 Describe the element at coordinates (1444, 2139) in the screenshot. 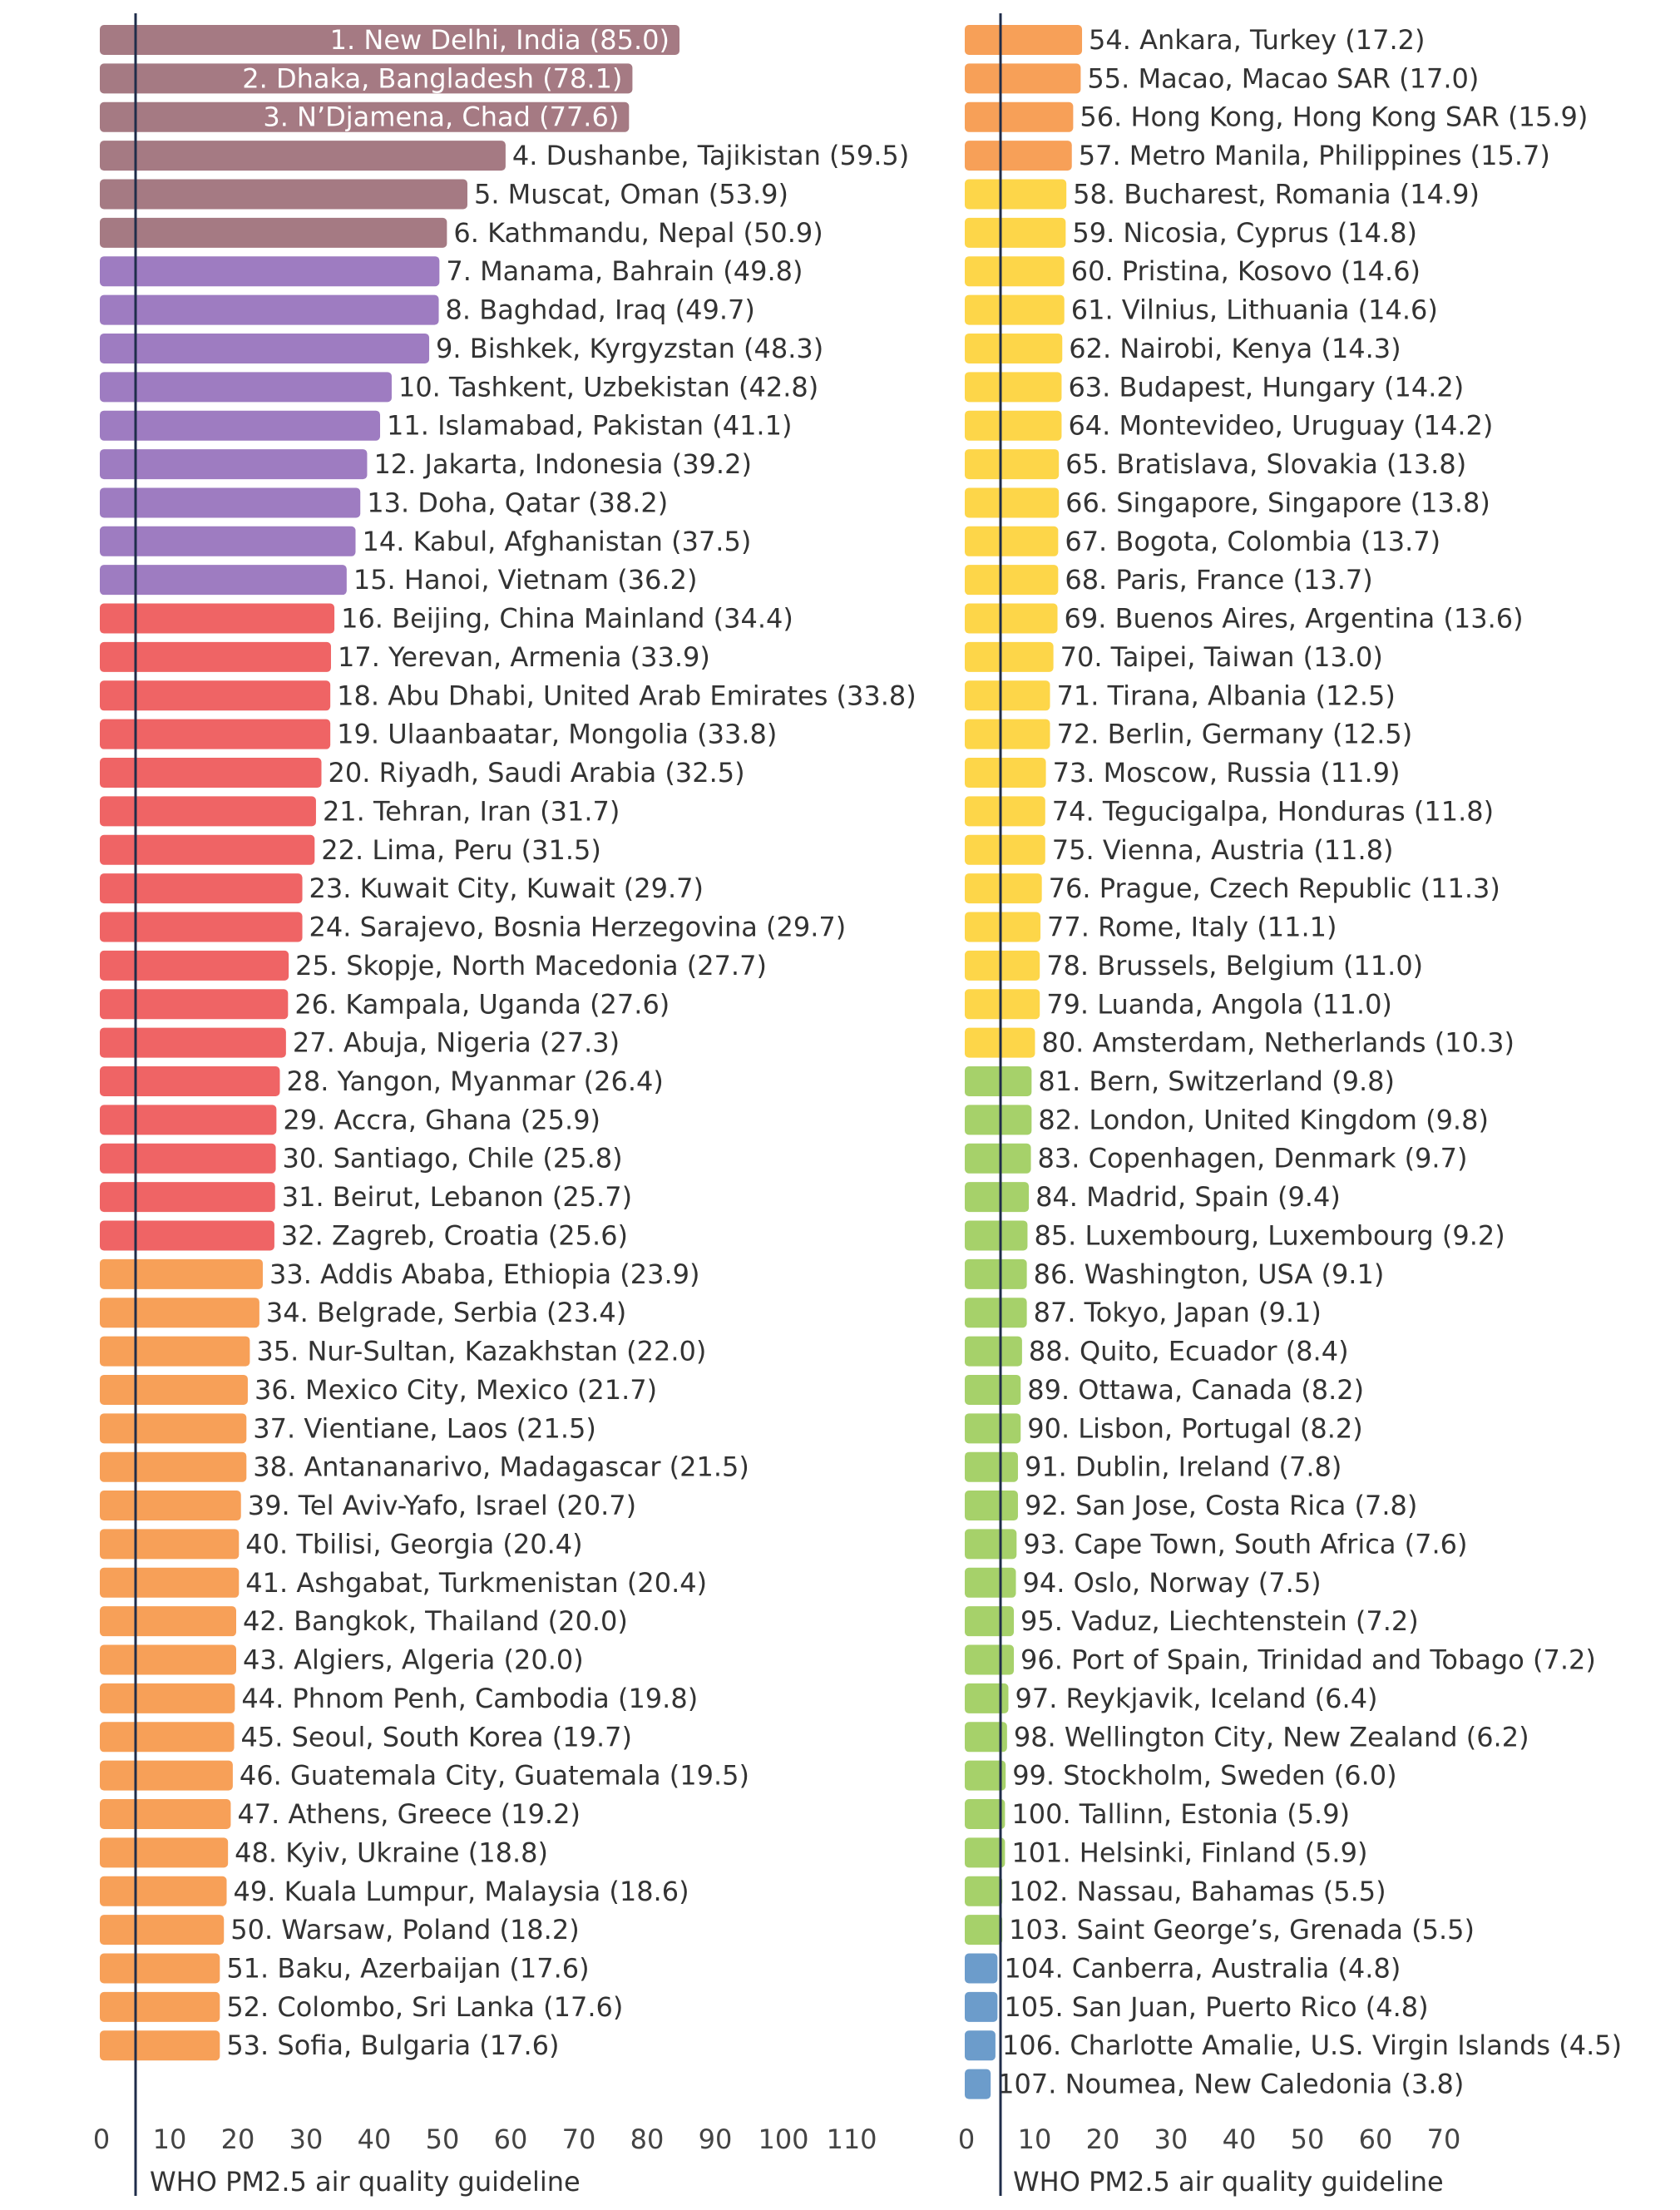

I see `x-tick-label: 70` at that location.